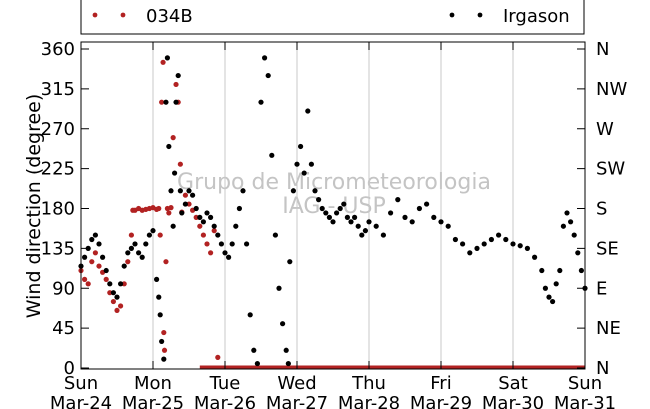 This screenshot has height=409, width=650. I want to click on x-tick-date-2: Mar-26, so click(225, 401).